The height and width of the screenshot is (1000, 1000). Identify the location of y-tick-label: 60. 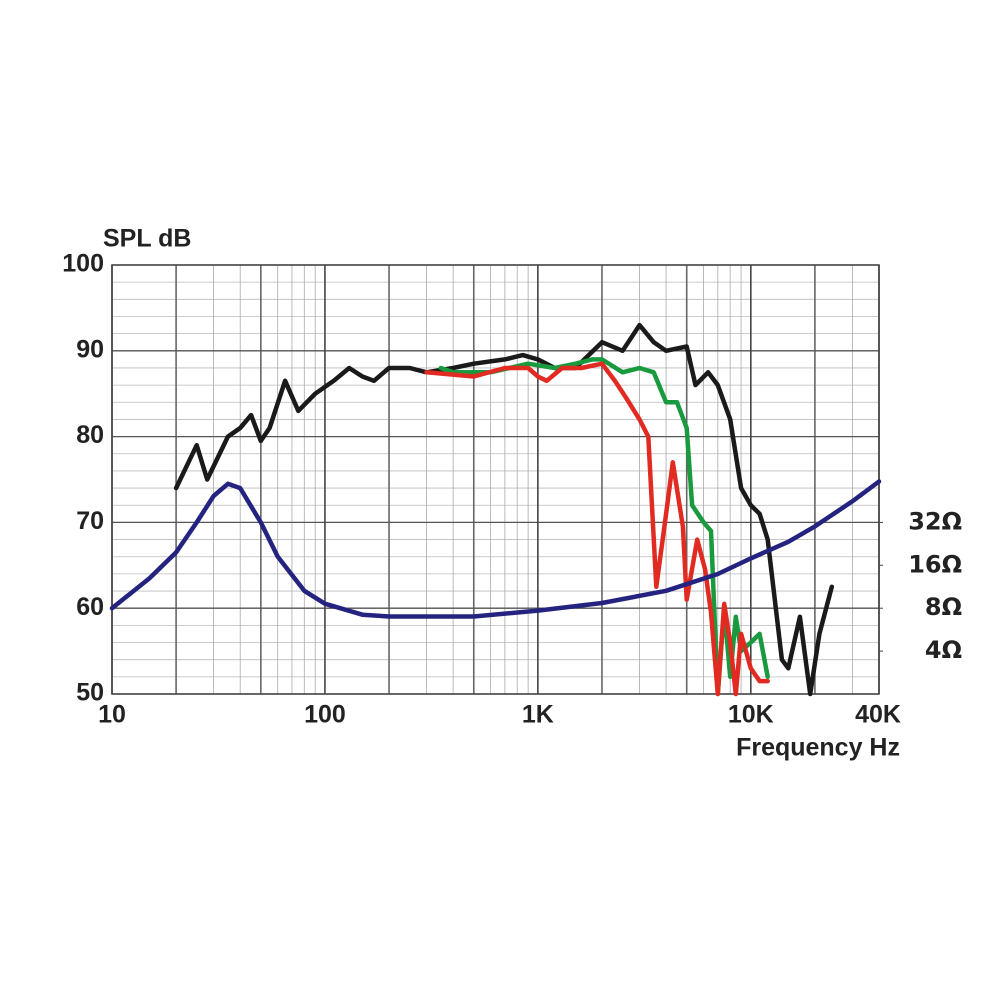
(90, 607).